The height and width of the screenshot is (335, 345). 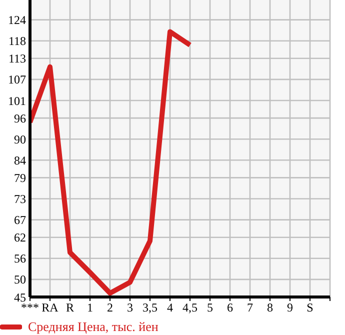 What do you see at coordinates (17, 20) in the screenshot?
I see `y-tick-label: 124` at bounding box center [17, 20].